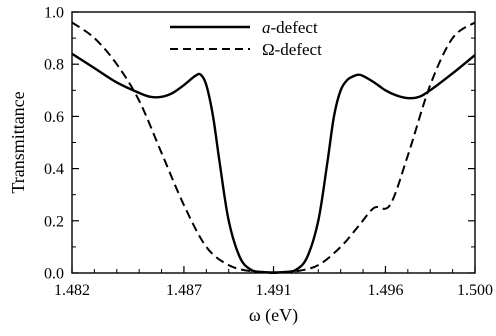  What do you see at coordinates (273, 315) in the screenshot?
I see `x-axis-label: ω (eV)` at bounding box center [273, 315].